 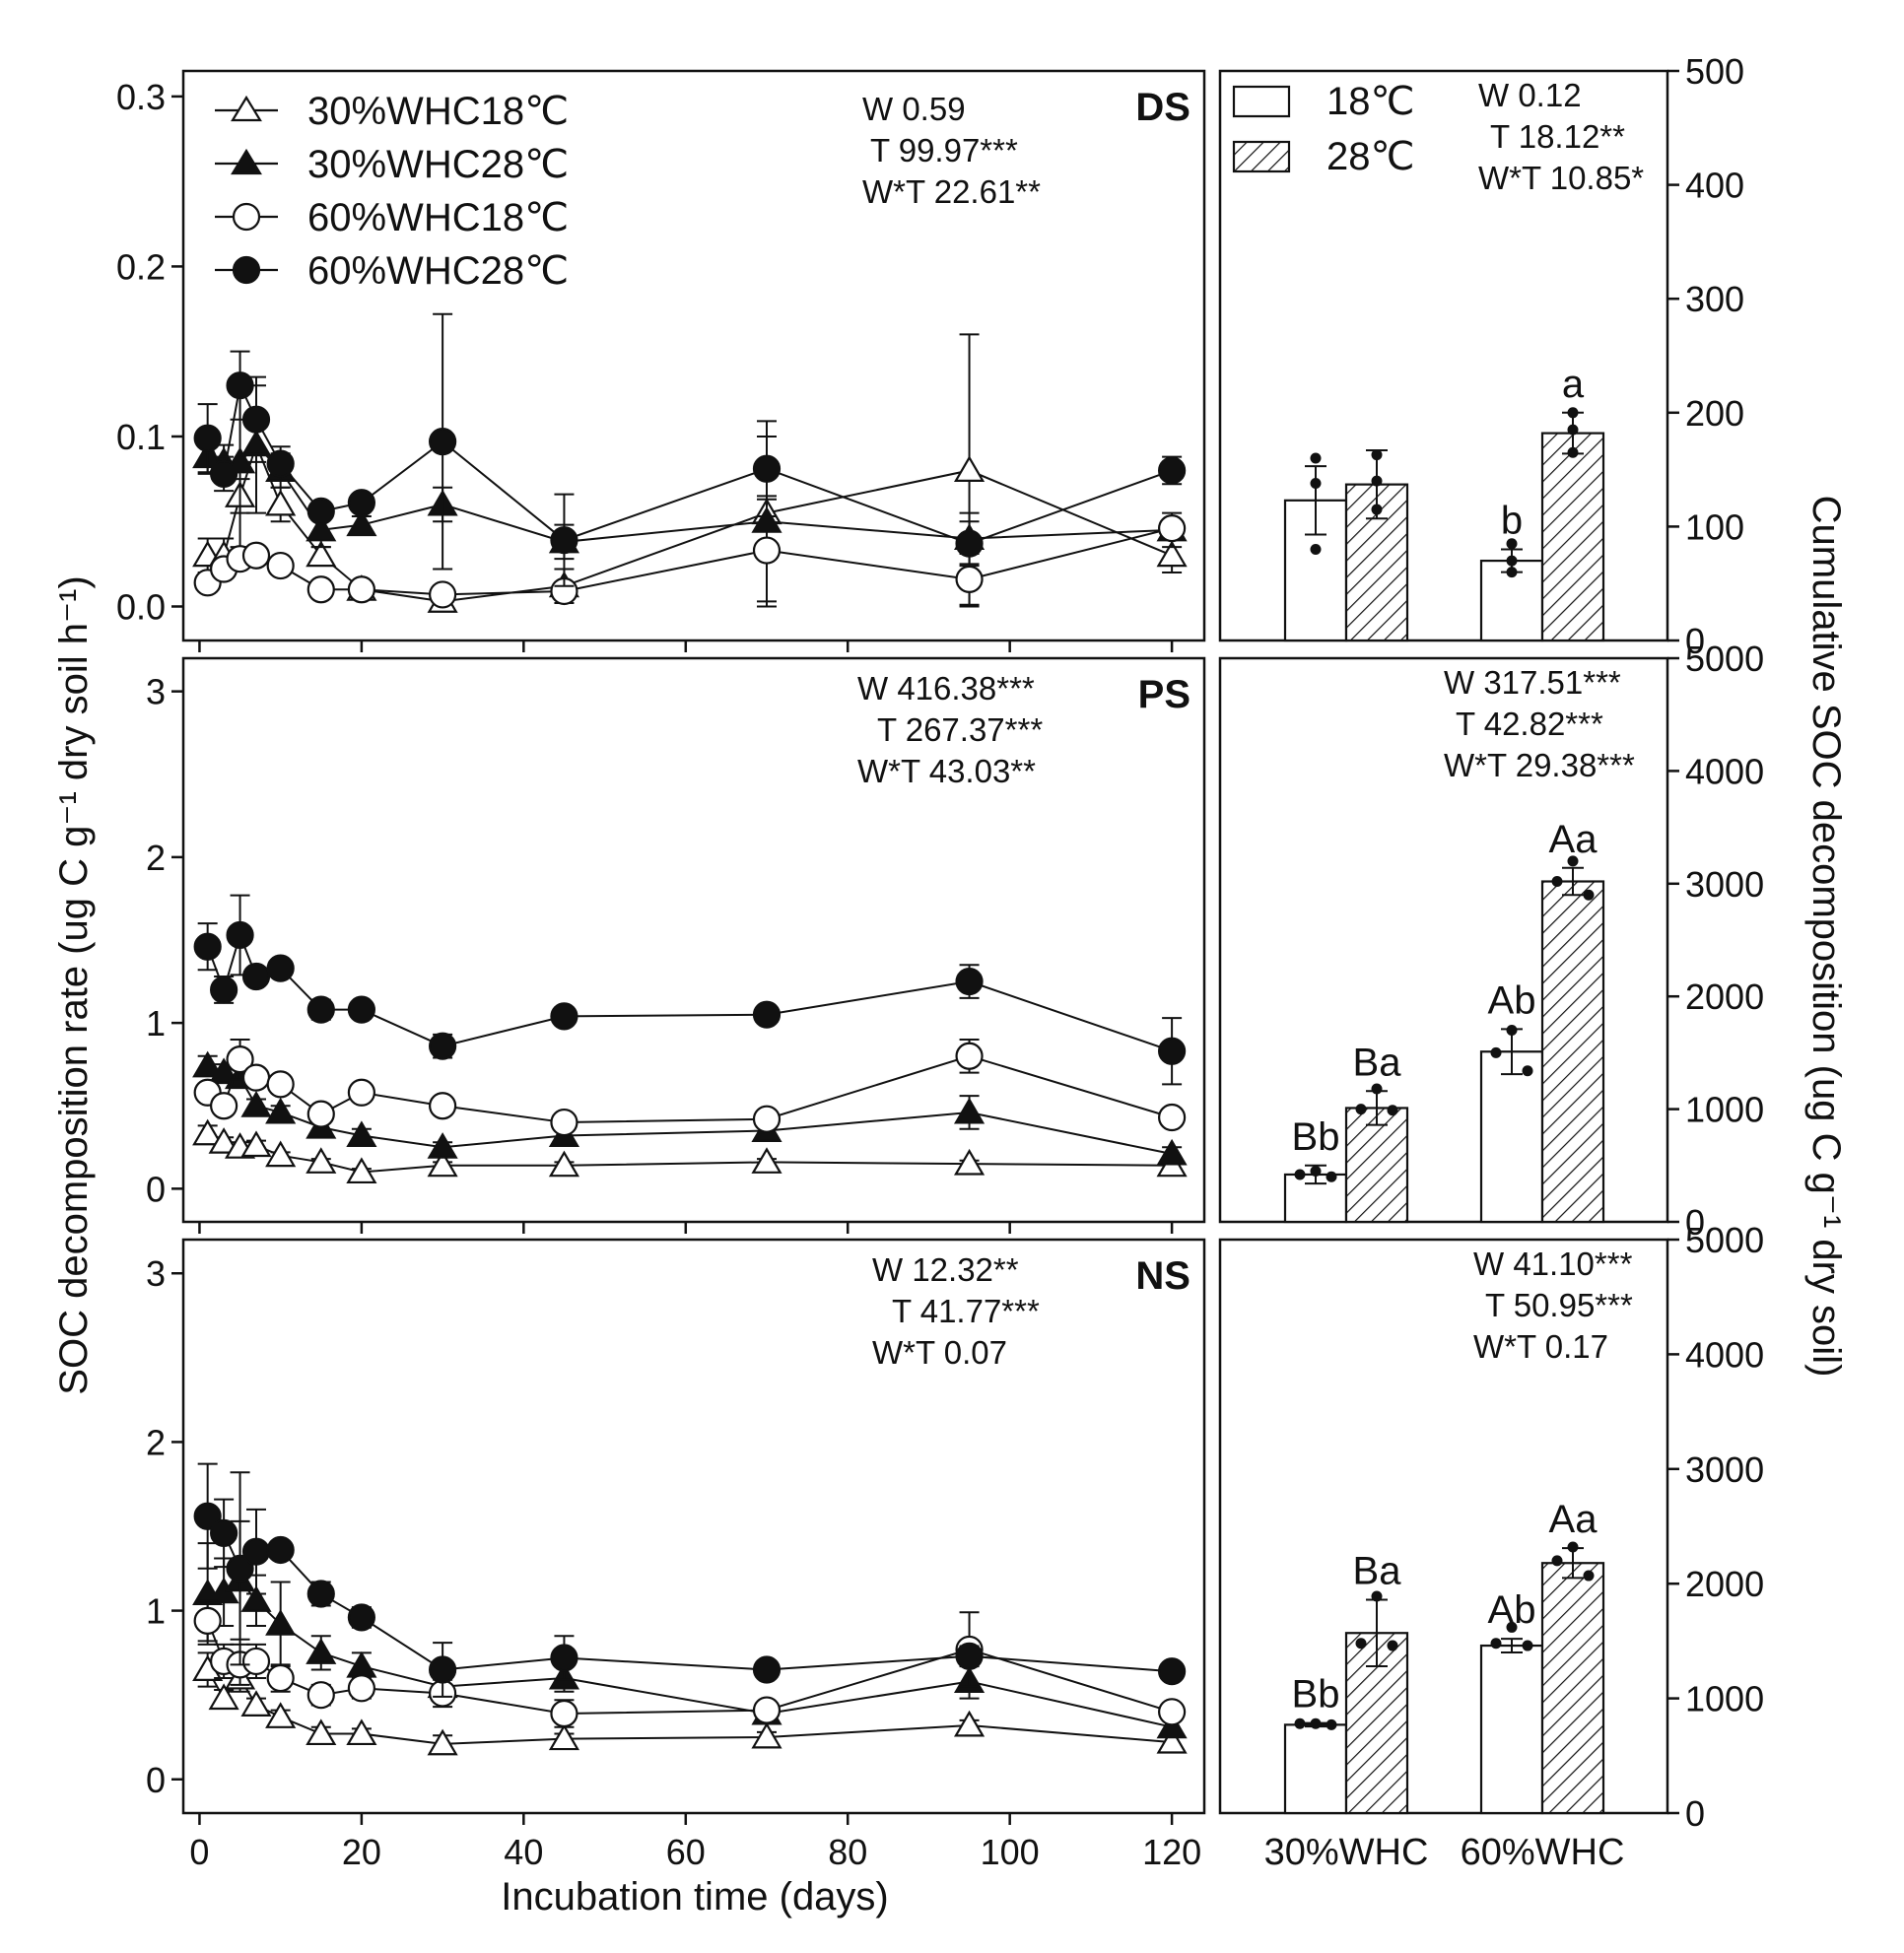 I want to click on y-tick-label: 2, so click(x=156, y=858).